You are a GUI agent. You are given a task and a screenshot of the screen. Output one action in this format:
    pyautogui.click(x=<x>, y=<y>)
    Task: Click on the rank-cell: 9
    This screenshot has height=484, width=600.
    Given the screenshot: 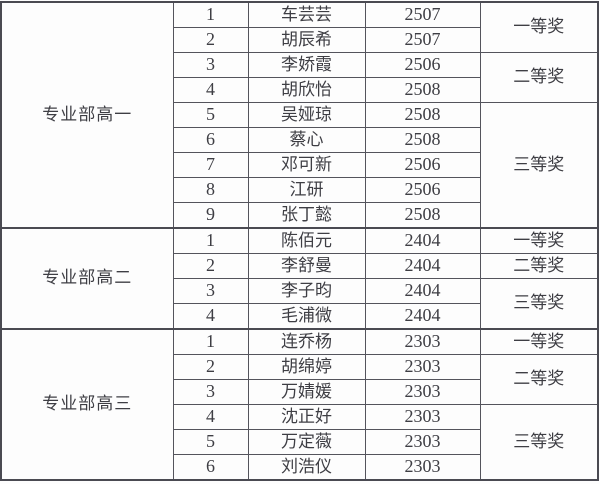 What is the action you would take?
    pyautogui.click(x=210, y=215)
    